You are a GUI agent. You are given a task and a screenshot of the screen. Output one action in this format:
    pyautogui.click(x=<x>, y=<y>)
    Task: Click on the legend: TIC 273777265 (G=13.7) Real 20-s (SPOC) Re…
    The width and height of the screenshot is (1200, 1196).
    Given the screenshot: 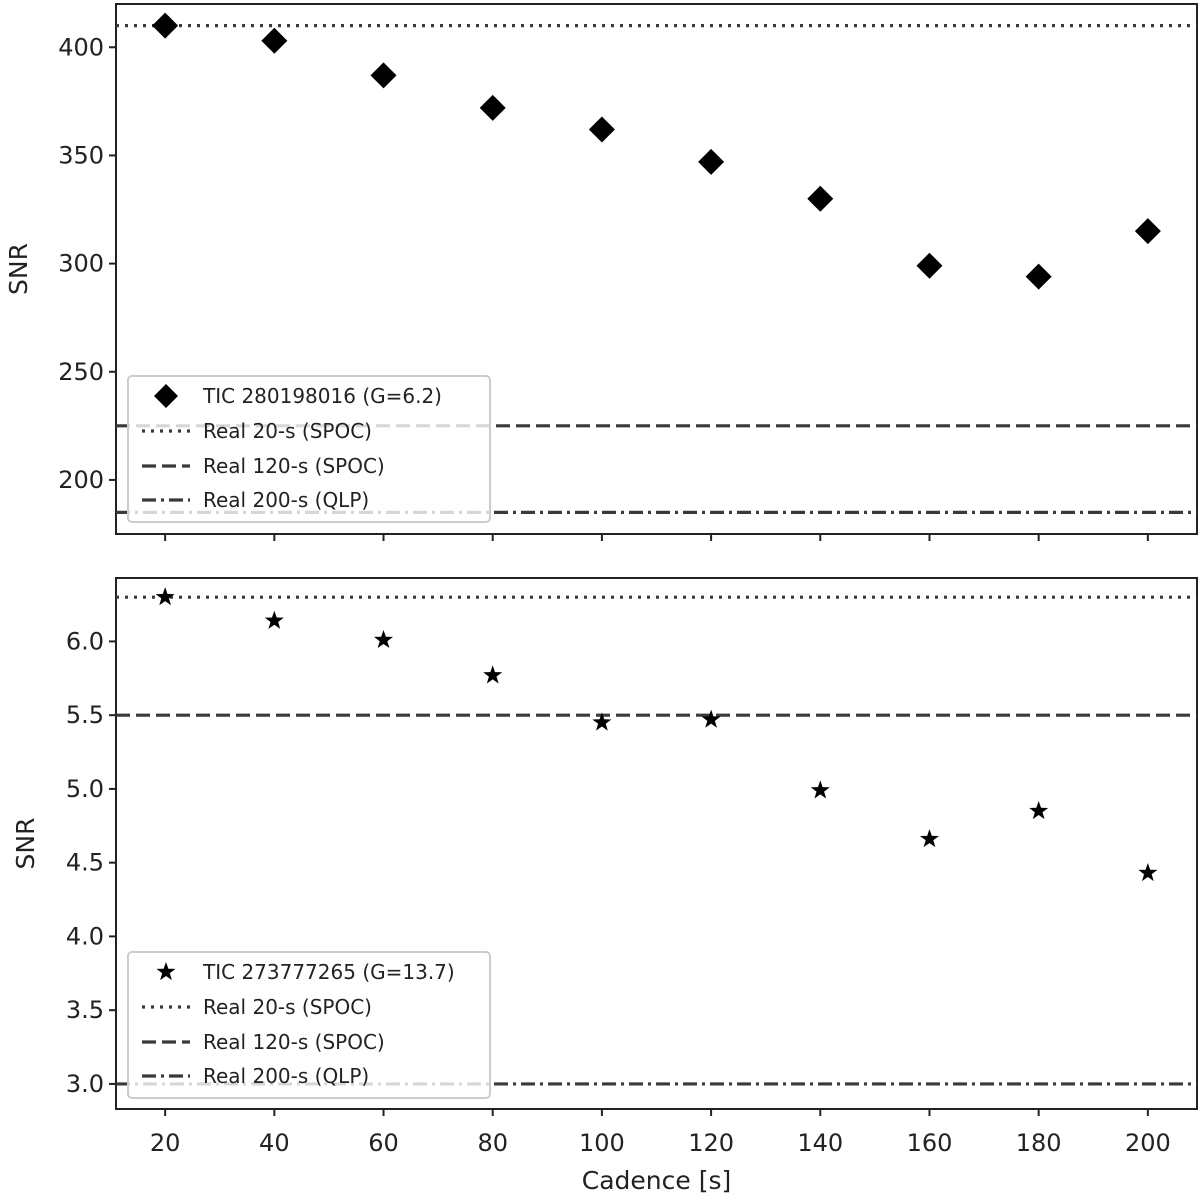 What is the action you would take?
    pyautogui.click(x=309, y=1025)
    